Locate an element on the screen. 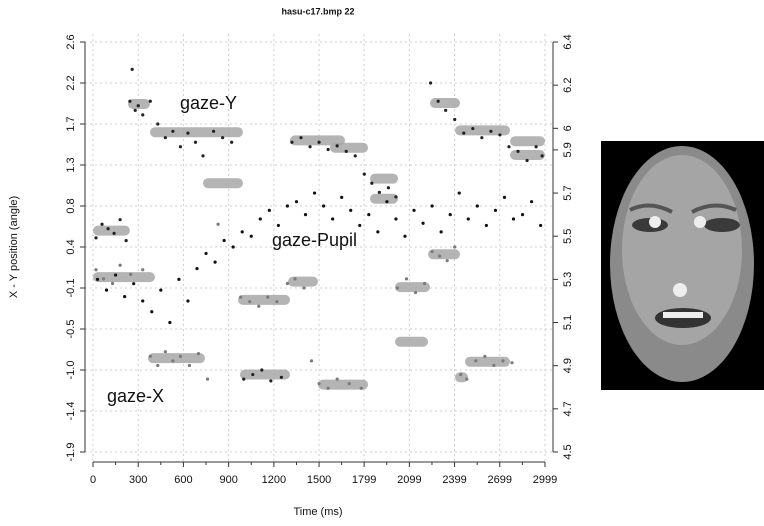 The height and width of the screenshot is (526, 764). y-tick-label: 0.8 is located at coordinates (71, 205).